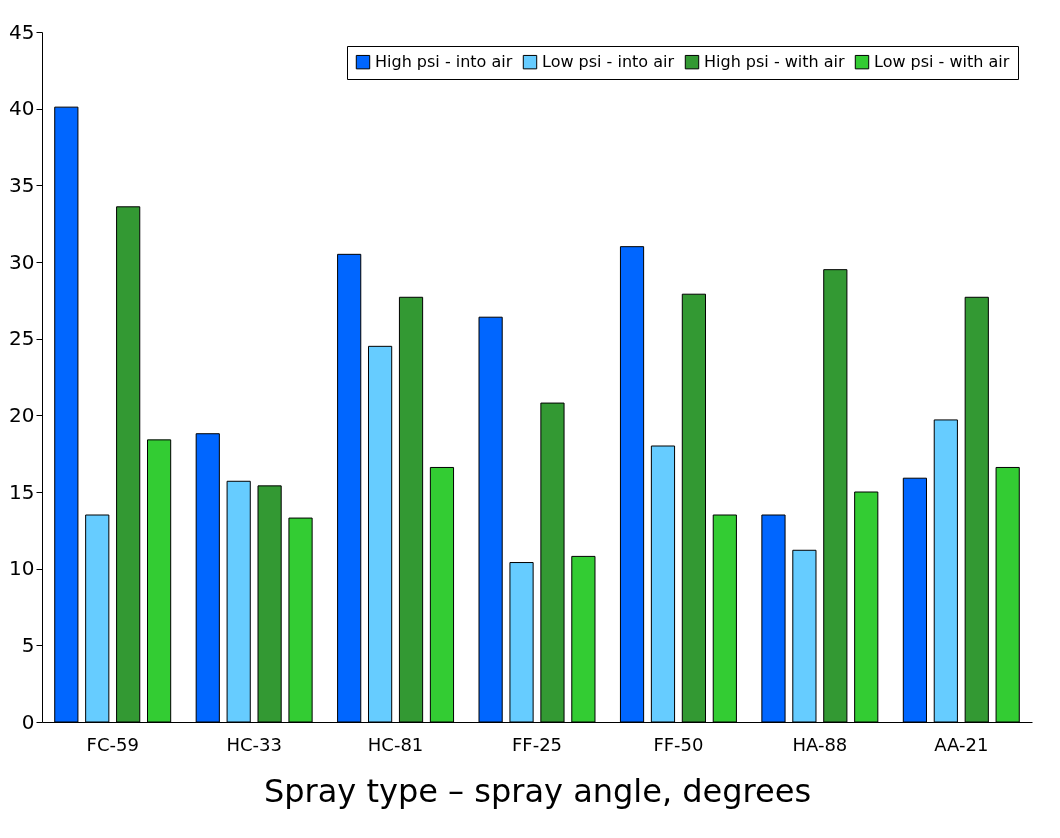 The width and height of the screenshot is (1060, 838). What do you see at coordinates (537, 790) in the screenshot?
I see `x-axis-title: Spray type – spray angle, degrees` at bounding box center [537, 790].